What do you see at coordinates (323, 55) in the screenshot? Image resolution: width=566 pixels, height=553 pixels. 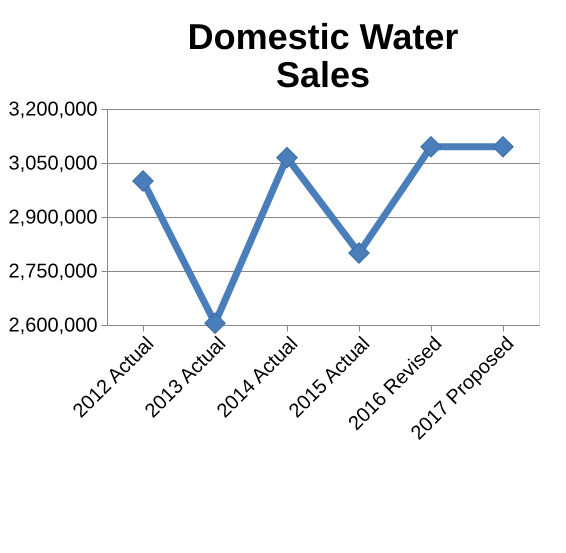 I see `chart-title: Domestic Water Sales` at bounding box center [323, 55].